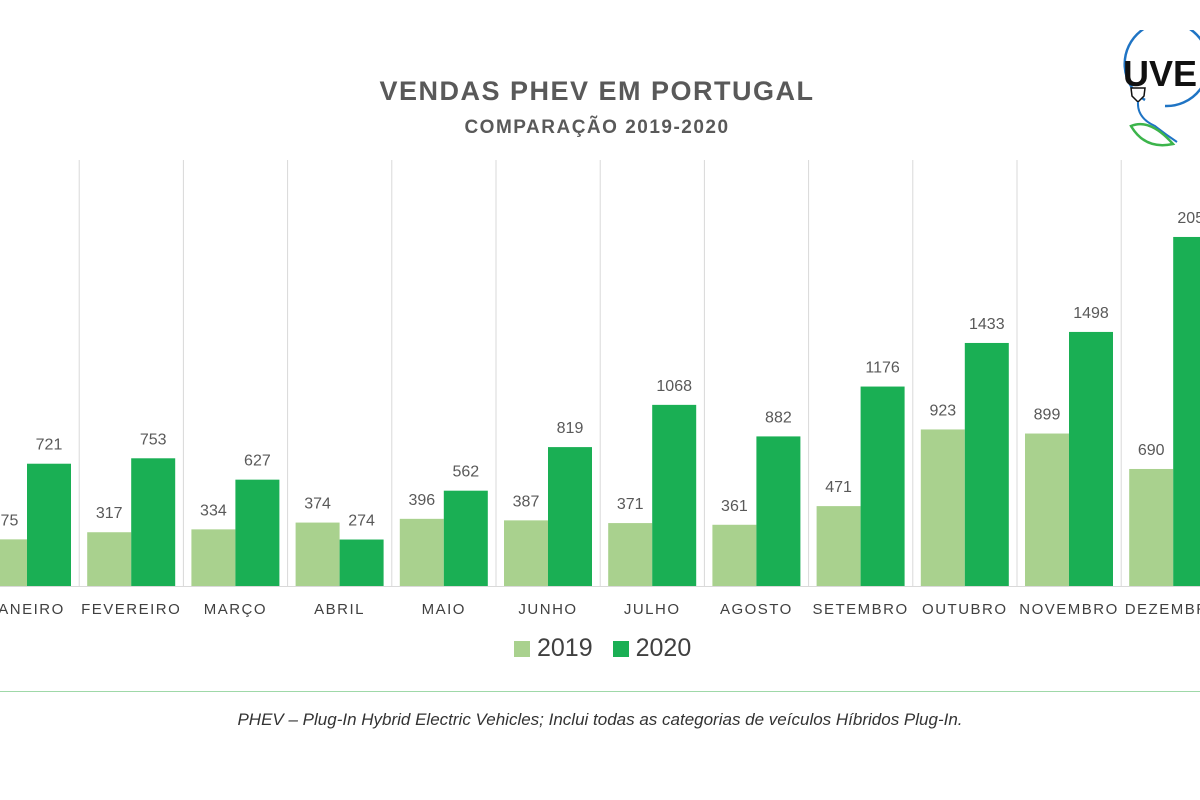  What do you see at coordinates (1091, 313) in the screenshot?
I see `data-label: 1498` at bounding box center [1091, 313].